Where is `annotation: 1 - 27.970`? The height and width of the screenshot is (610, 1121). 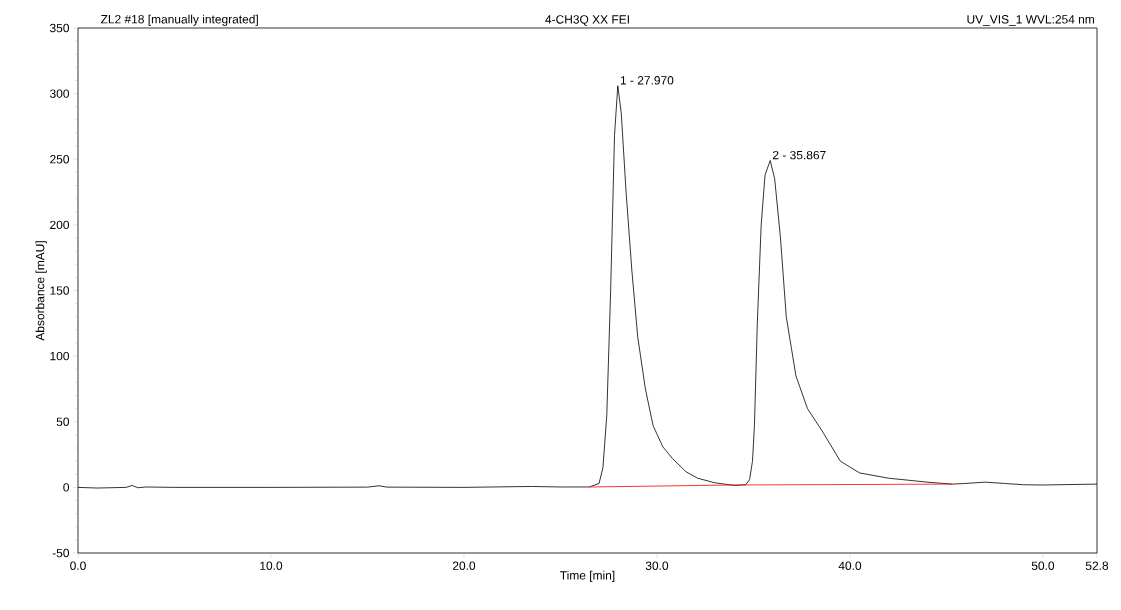
annotation: 1 - 27.970 is located at coordinates (647, 80).